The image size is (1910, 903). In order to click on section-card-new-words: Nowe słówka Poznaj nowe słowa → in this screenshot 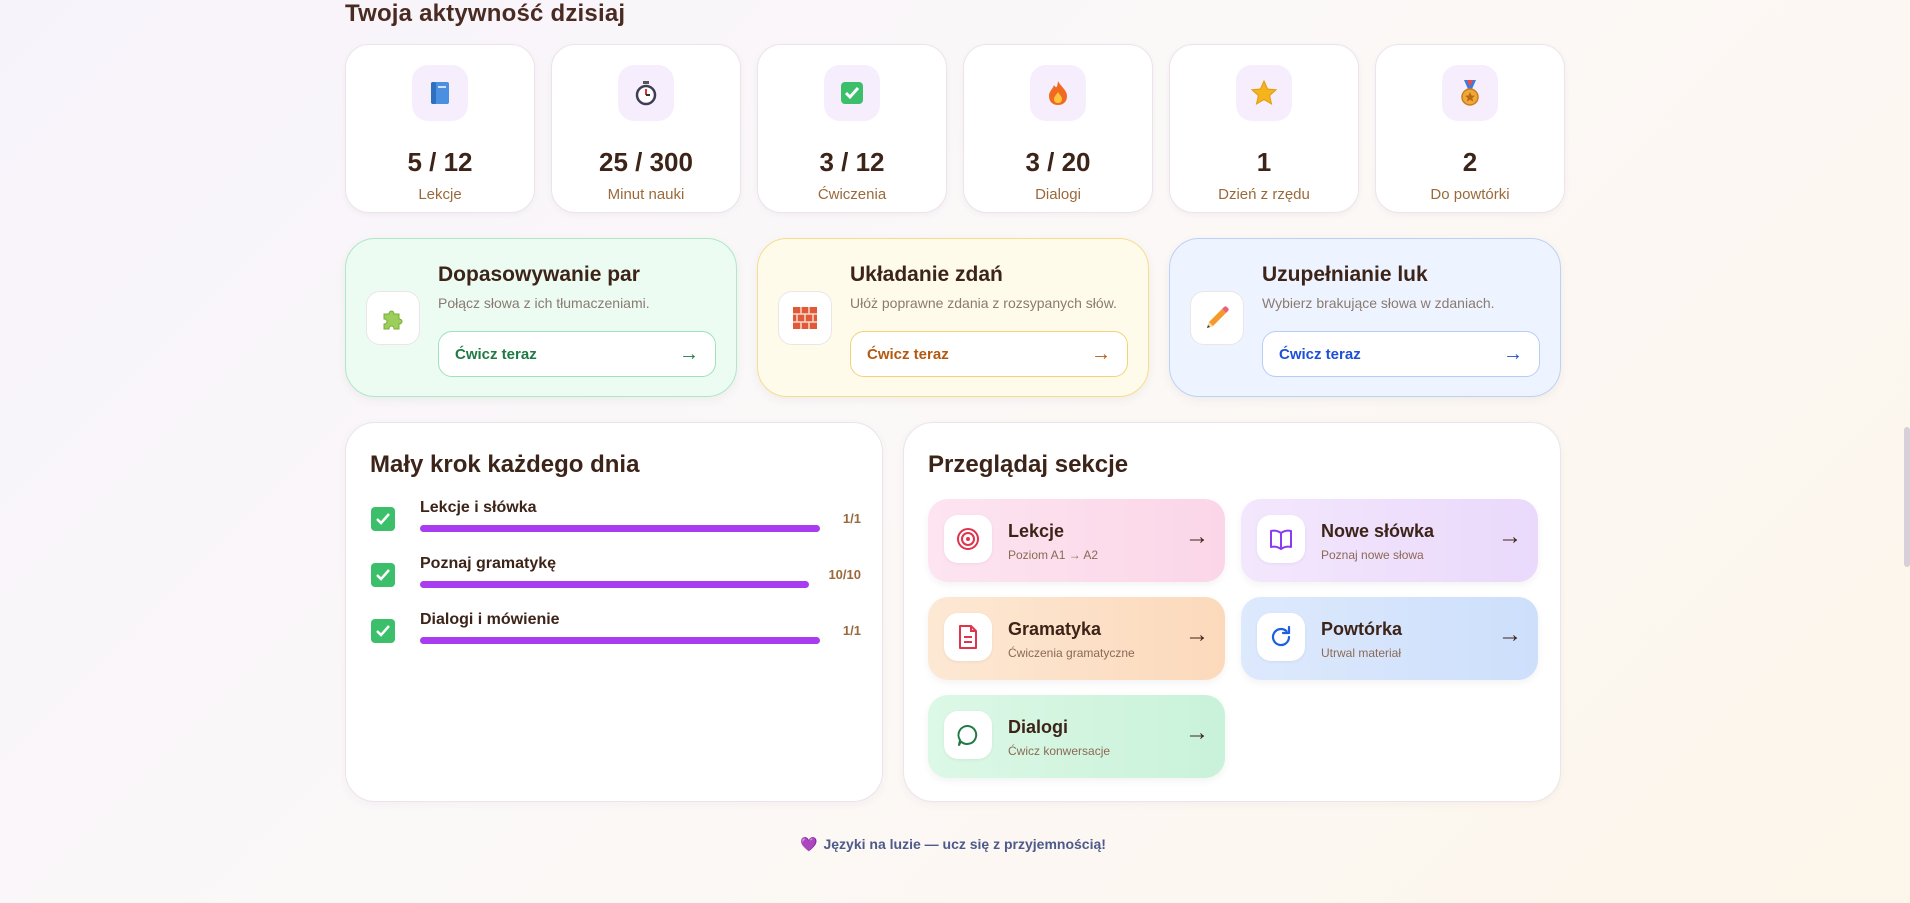, I will do `click(1389, 540)`.